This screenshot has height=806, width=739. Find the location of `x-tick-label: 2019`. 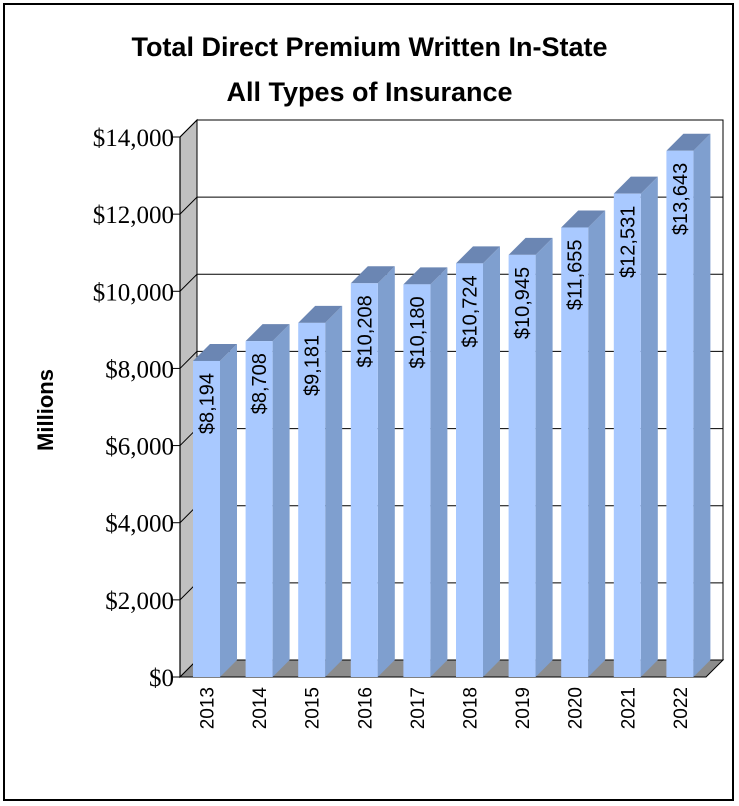

x-tick-label: 2019 is located at coordinates (523, 708).